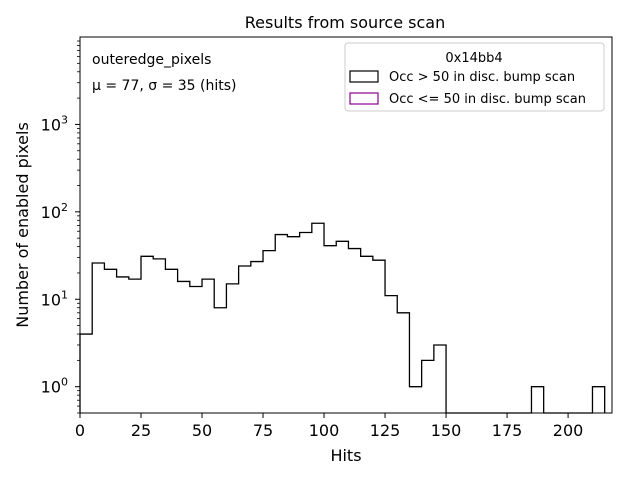 The width and height of the screenshot is (640, 480). Describe the element at coordinates (151, 60) in the screenshot. I see `dataset-label: outeredge_pixels` at that location.